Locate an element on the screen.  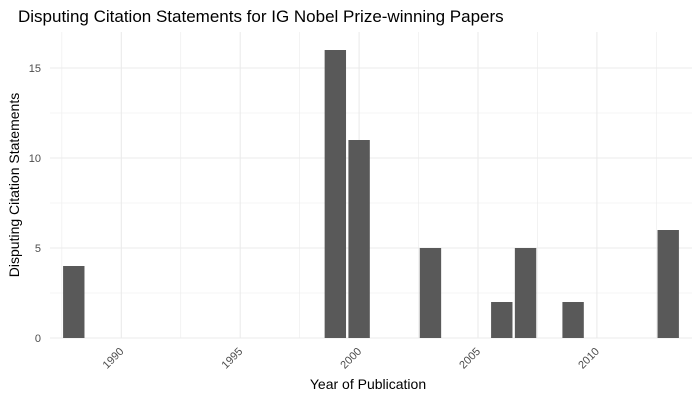
y-axis-title: Disputing Citation Statements is located at coordinates (14, 185).